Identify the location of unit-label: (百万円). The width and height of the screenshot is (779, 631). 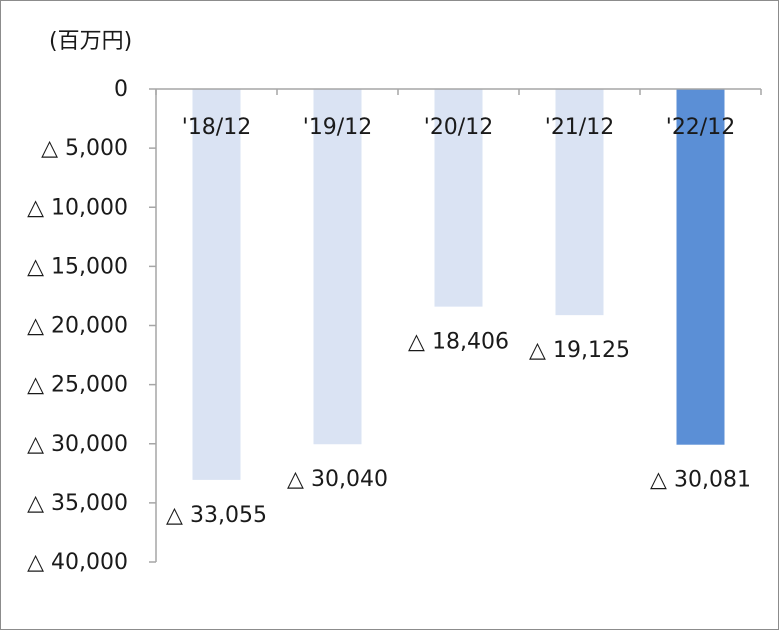
(90, 41).